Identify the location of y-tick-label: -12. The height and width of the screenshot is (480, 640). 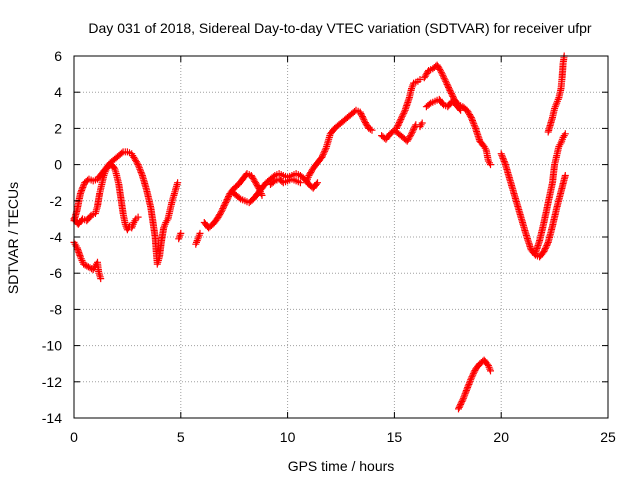
(52, 382).